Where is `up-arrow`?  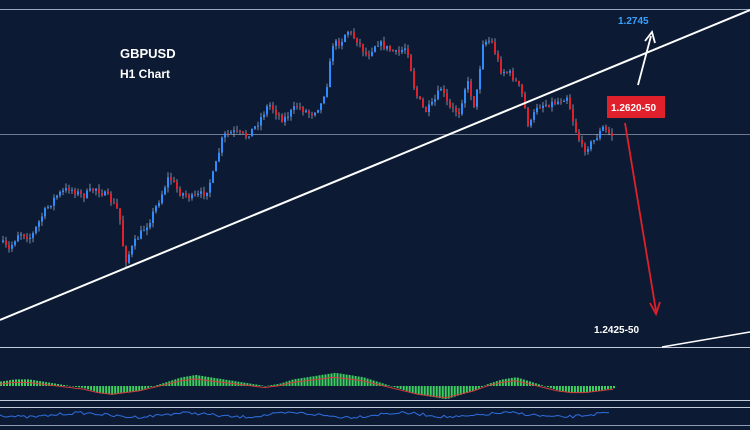 up-arrow is located at coordinates (646, 58).